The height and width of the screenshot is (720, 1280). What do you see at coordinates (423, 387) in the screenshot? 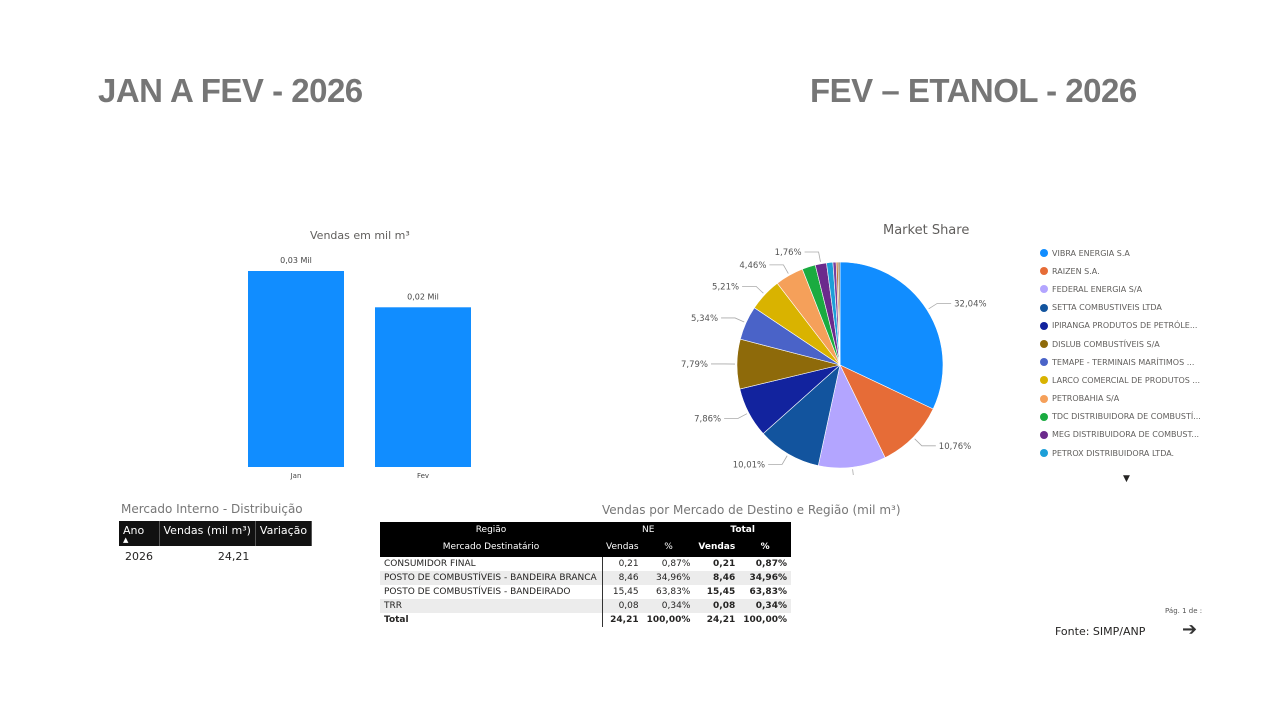
I see `bar-Fev` at bounding box center [423, 387].